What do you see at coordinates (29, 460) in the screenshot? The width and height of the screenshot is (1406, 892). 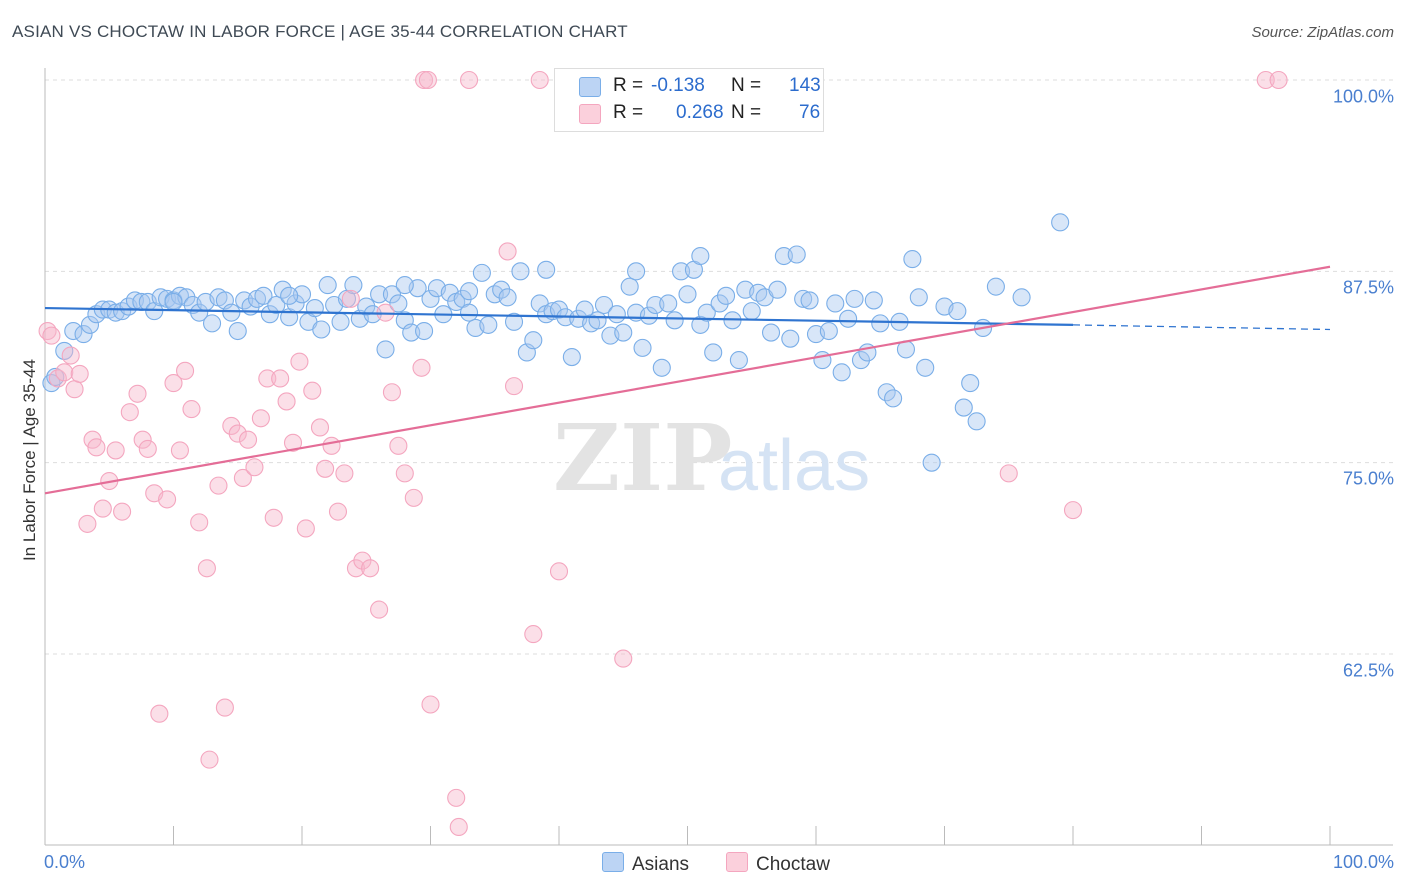 I see `y-axis-label: In Labor Force | Age 35-44` at bounding box center [29, 460].